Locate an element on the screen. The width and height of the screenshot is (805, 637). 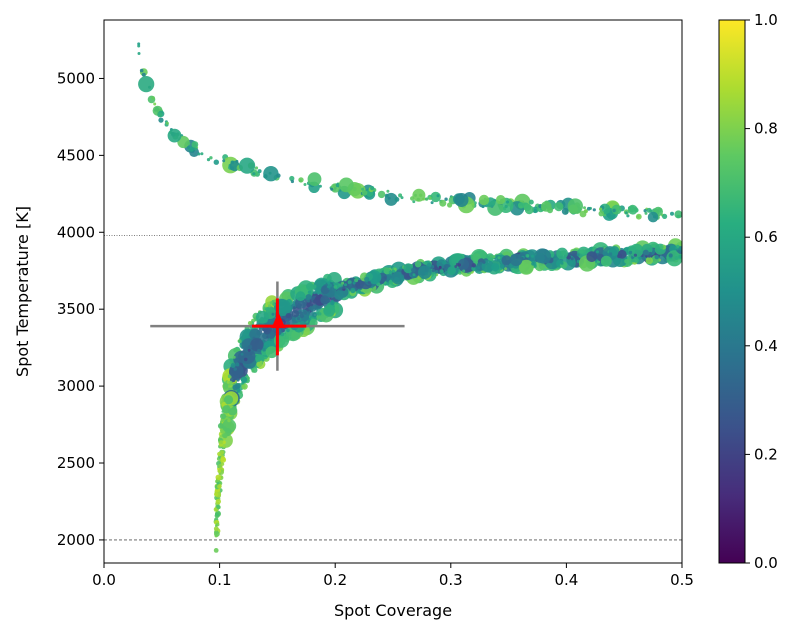
y-tick-label: 5000 is located at coordinates (76, 78).